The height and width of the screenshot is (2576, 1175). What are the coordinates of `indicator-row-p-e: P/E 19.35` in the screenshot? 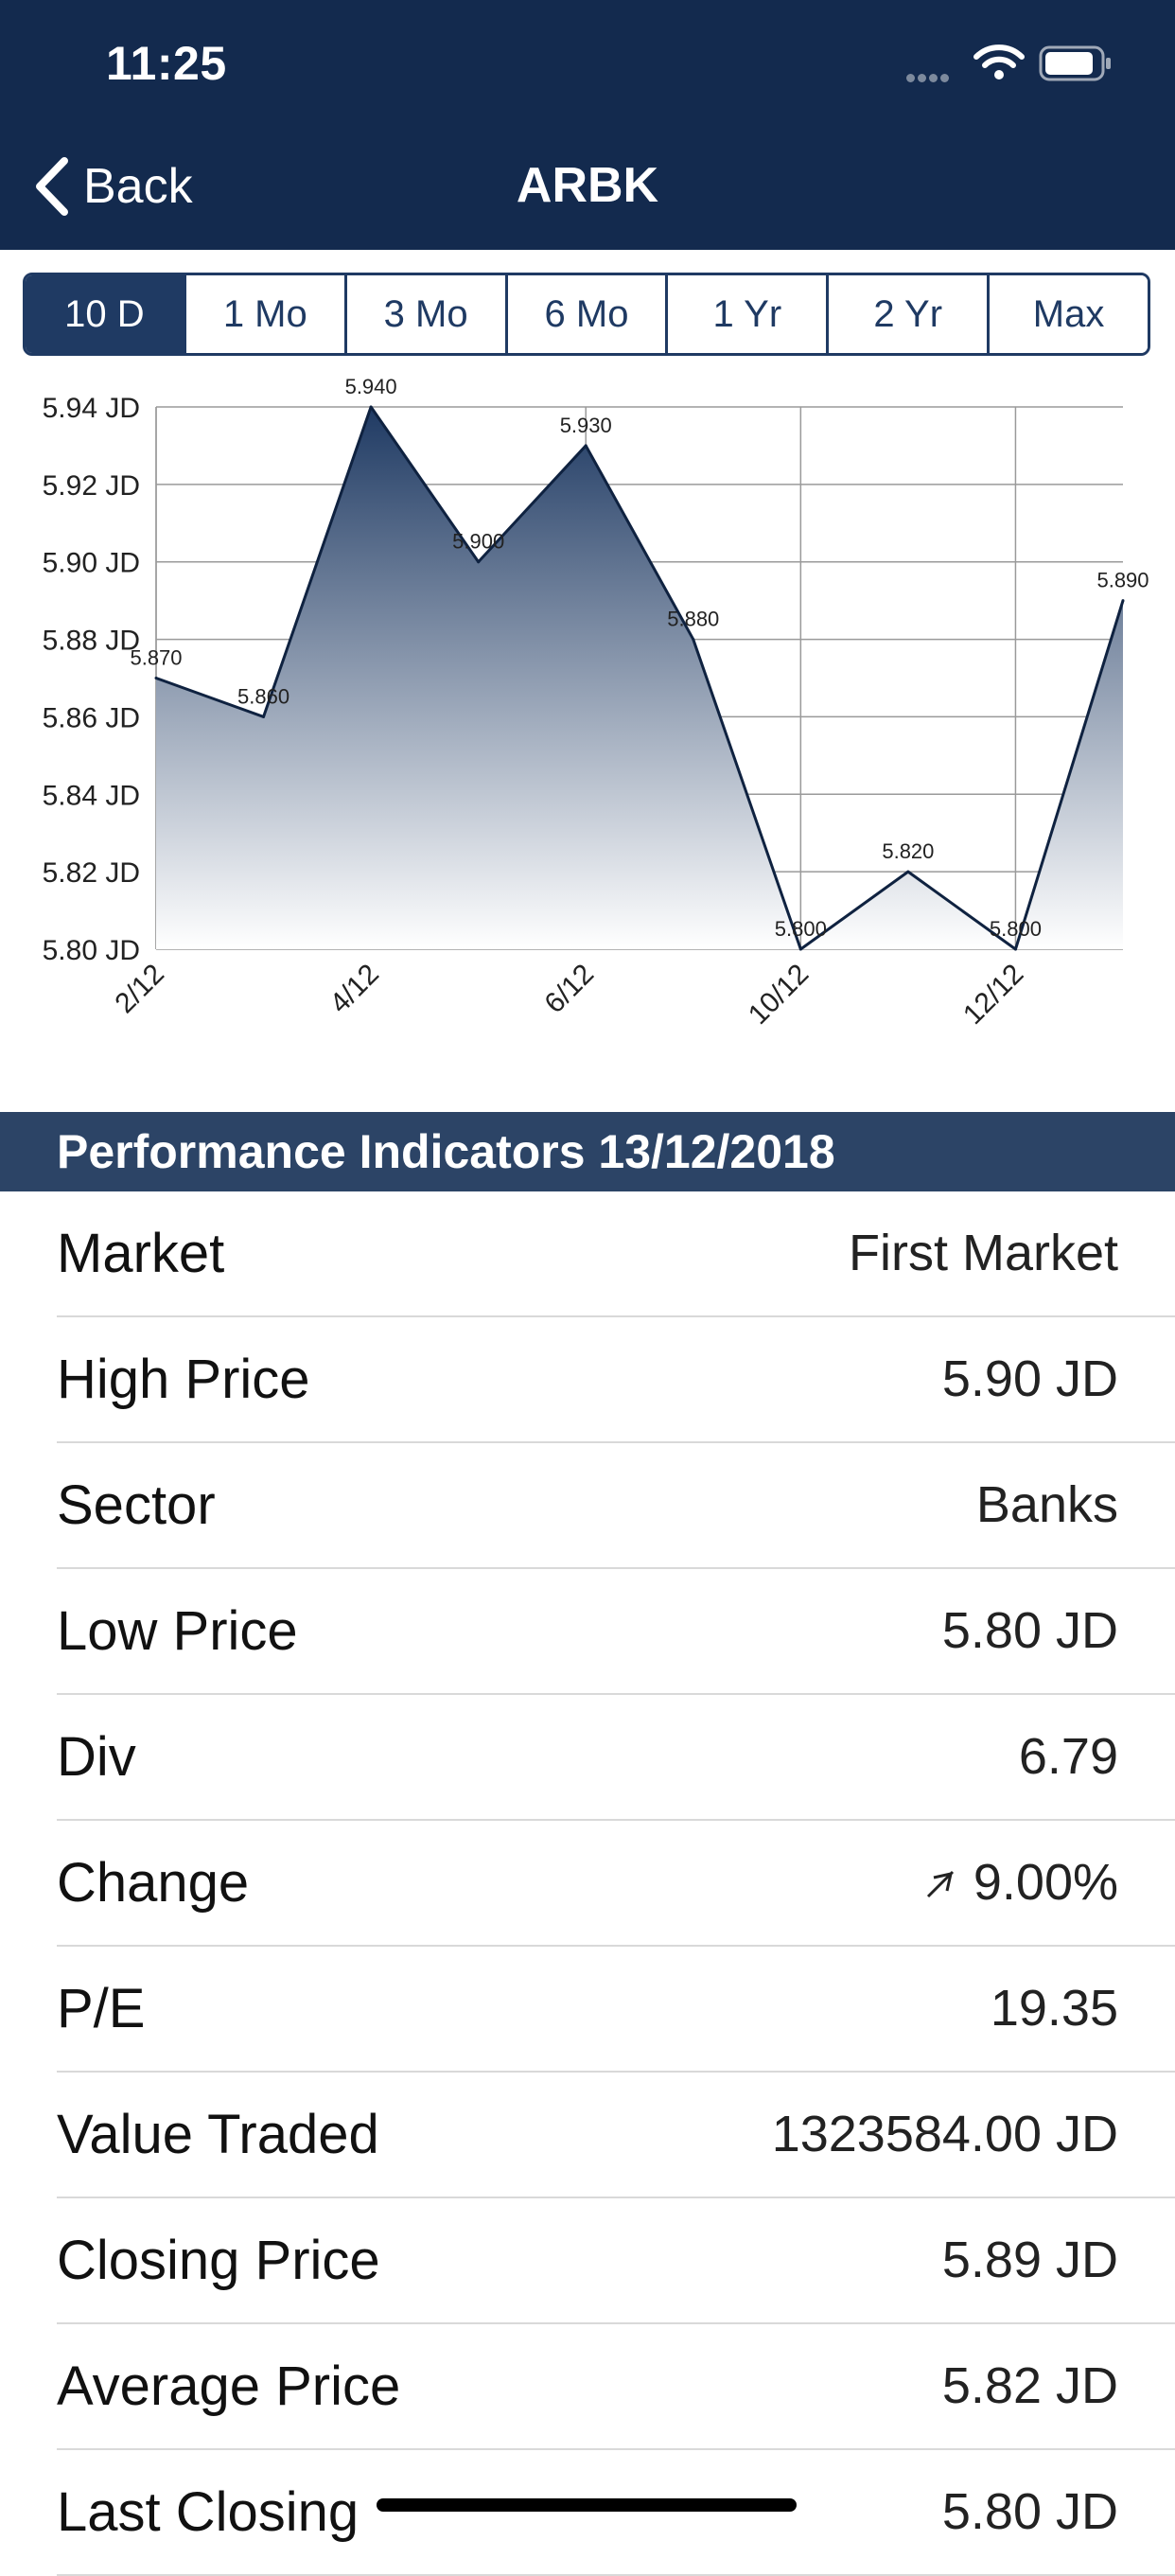 It's located at (616, 2010).